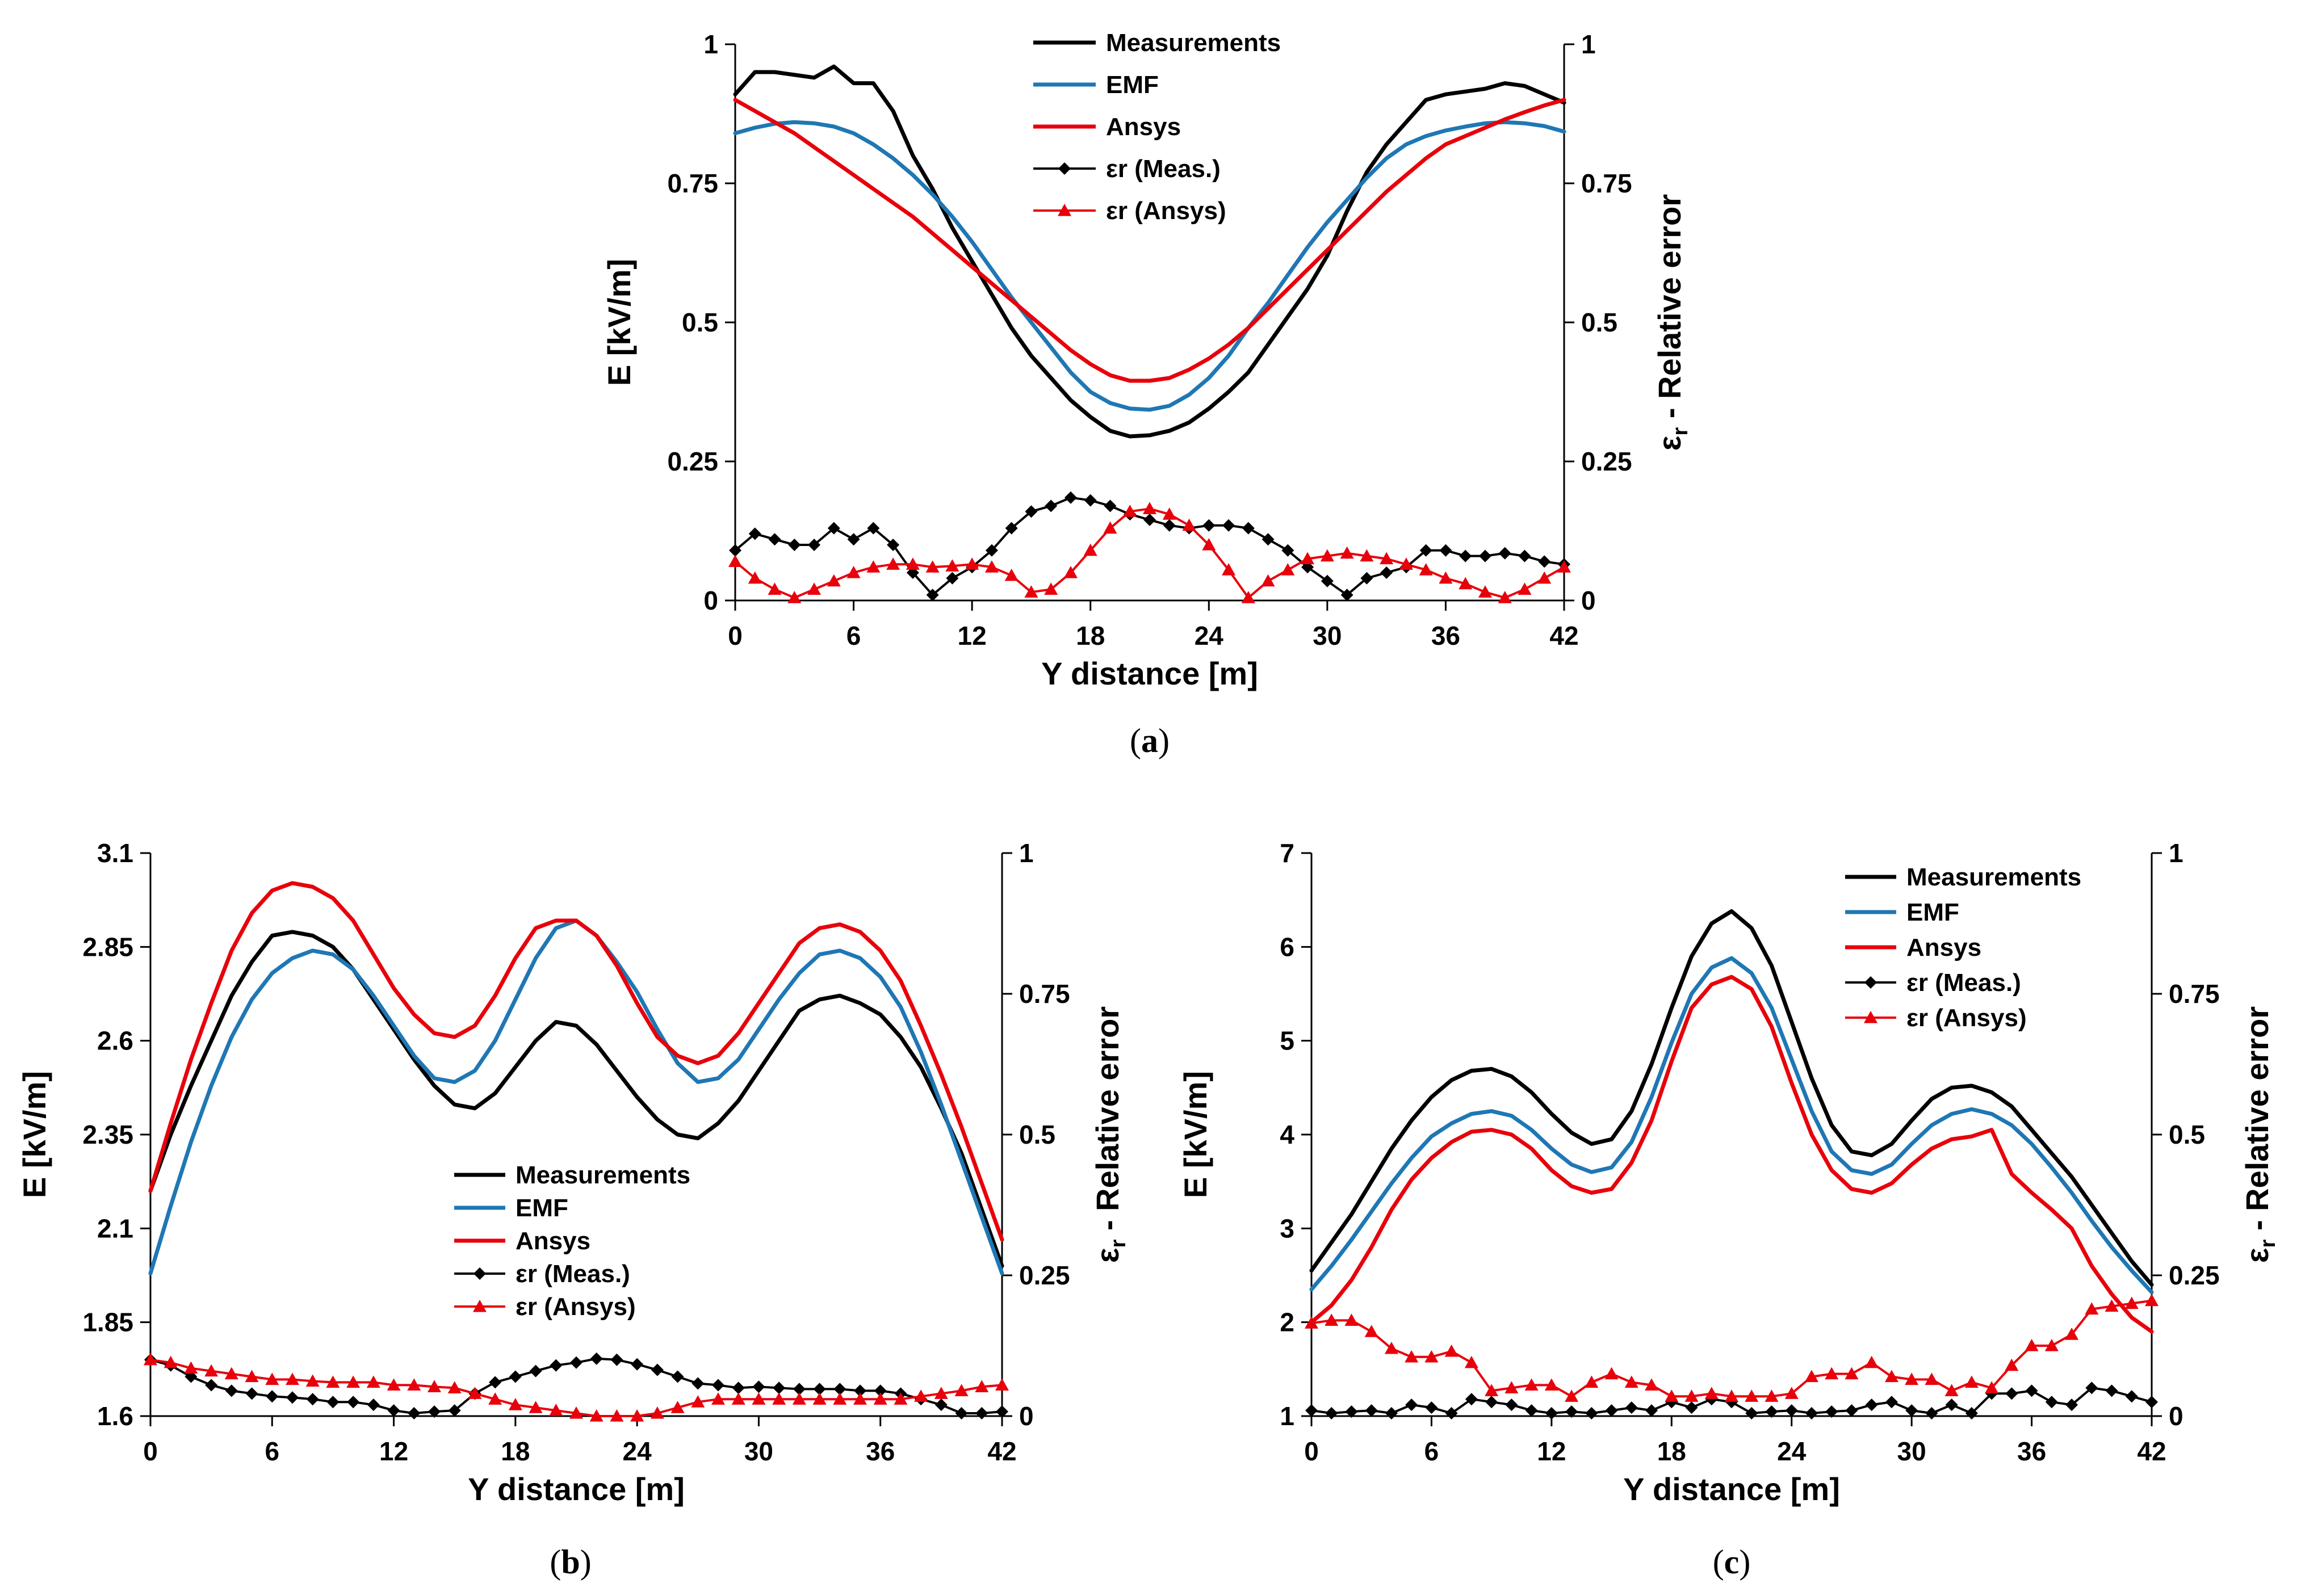  I want to click on x-tick-label: 24, so click(637, 1451).